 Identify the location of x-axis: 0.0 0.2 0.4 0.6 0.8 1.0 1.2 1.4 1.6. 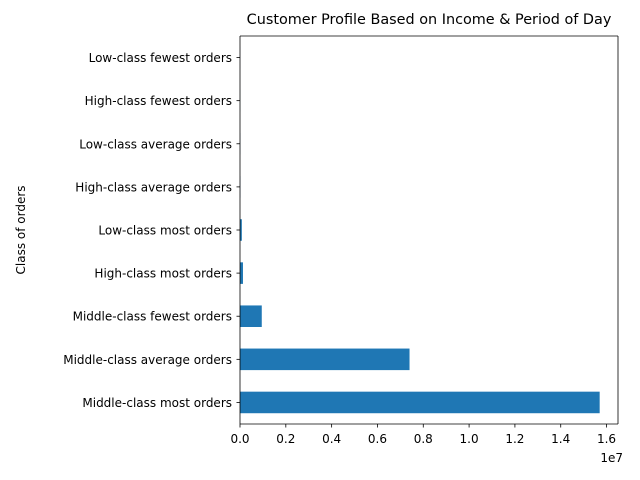
(423, 435).